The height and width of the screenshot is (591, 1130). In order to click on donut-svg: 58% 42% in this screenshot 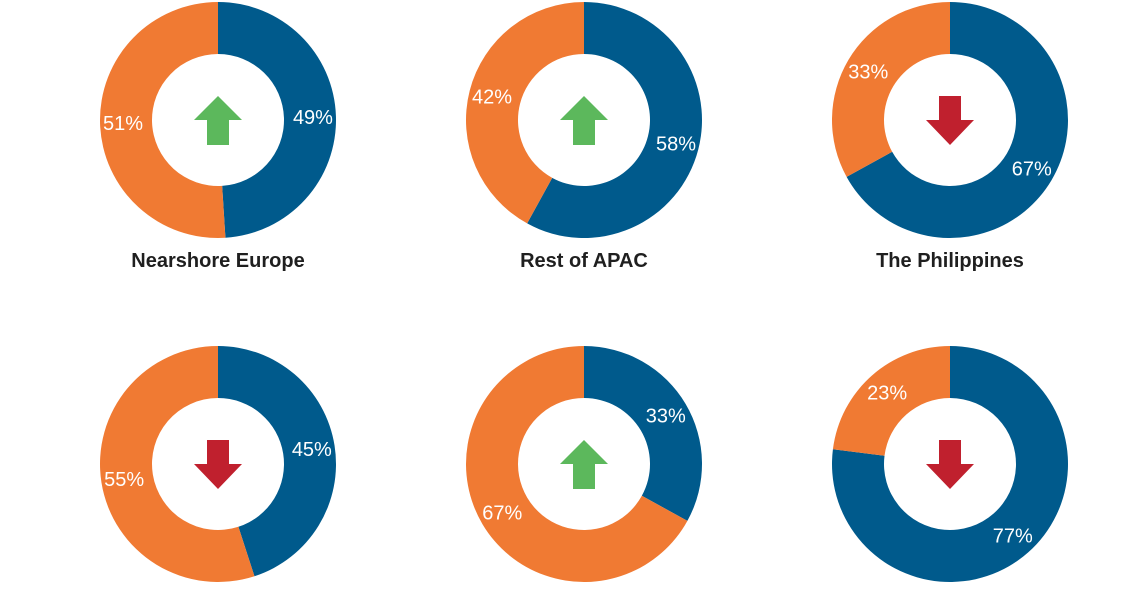, I will do `click(584, 120)`.